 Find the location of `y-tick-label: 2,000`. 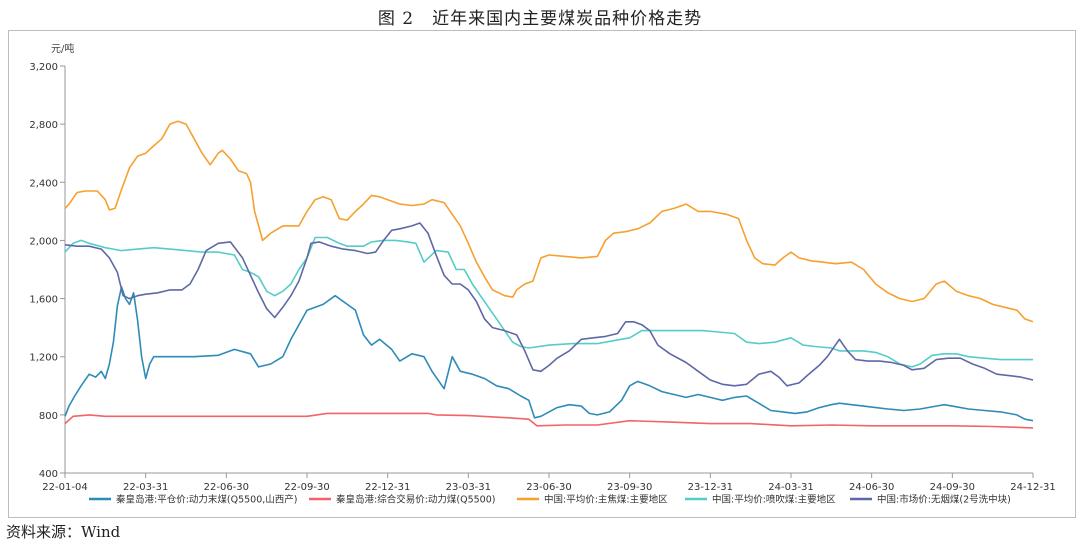

y-tick-label: 2,000 is located at coordinates (43, 241).